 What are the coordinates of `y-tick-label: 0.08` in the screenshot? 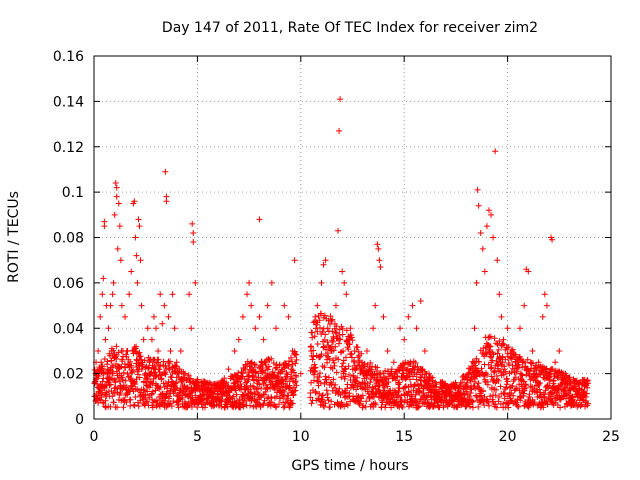 It's located at (68, 239).